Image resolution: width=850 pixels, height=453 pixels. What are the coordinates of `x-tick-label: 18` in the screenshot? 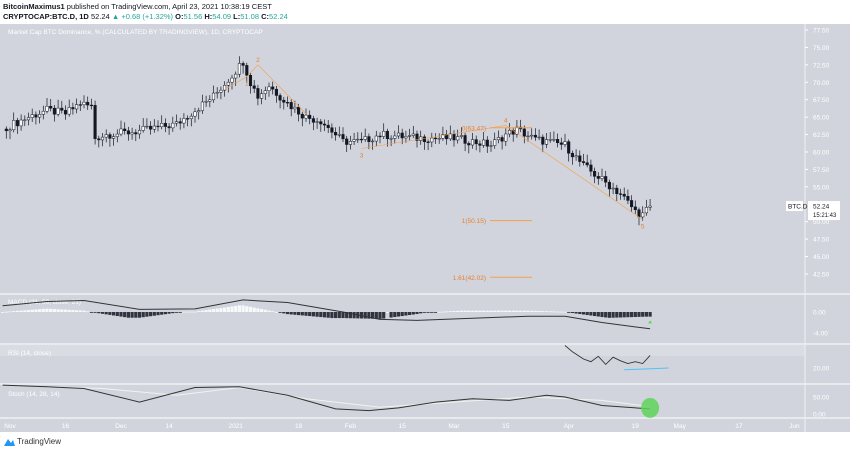 It's located at (299, 426).